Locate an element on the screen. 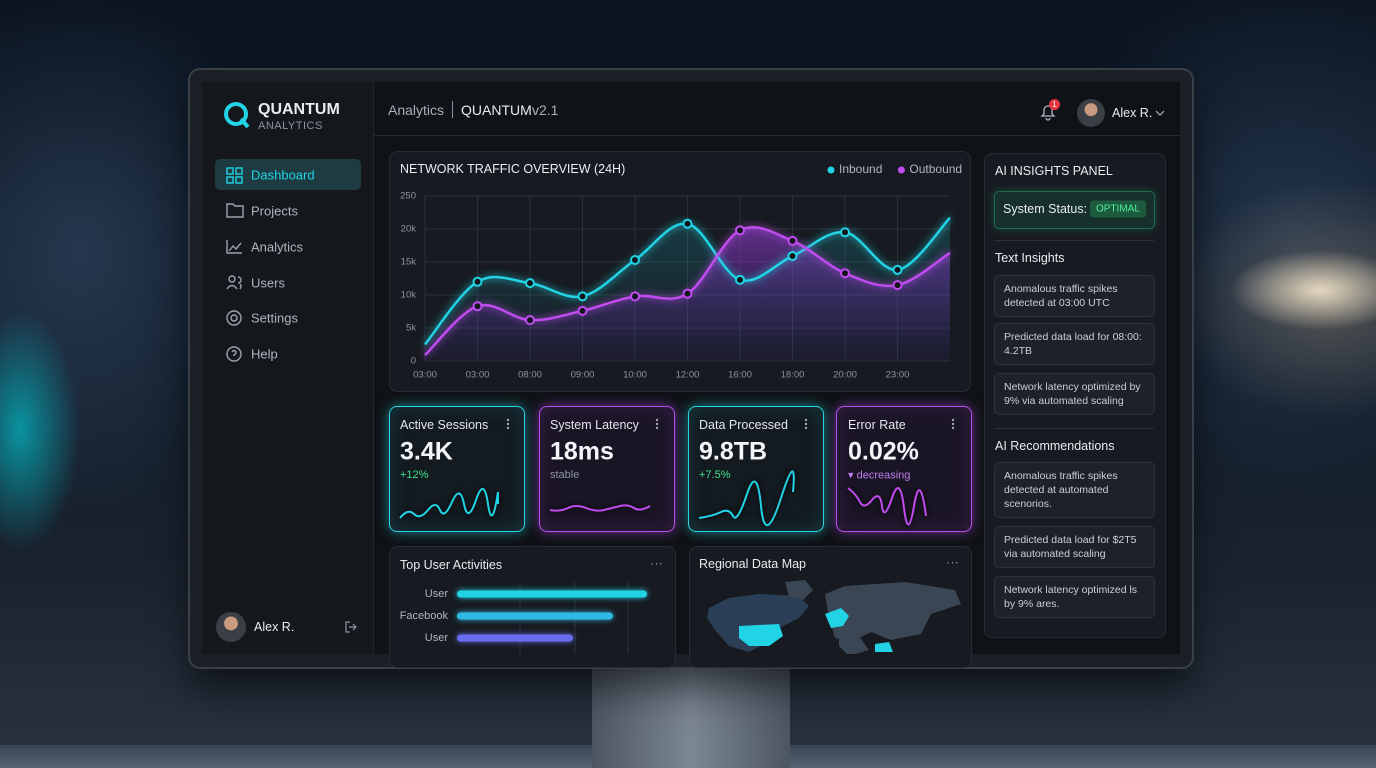 This screenshot has width=1376, height=768. recommendation-card: Network latency optimized ls by 9% ares. is located at coordinates (1074, 597).